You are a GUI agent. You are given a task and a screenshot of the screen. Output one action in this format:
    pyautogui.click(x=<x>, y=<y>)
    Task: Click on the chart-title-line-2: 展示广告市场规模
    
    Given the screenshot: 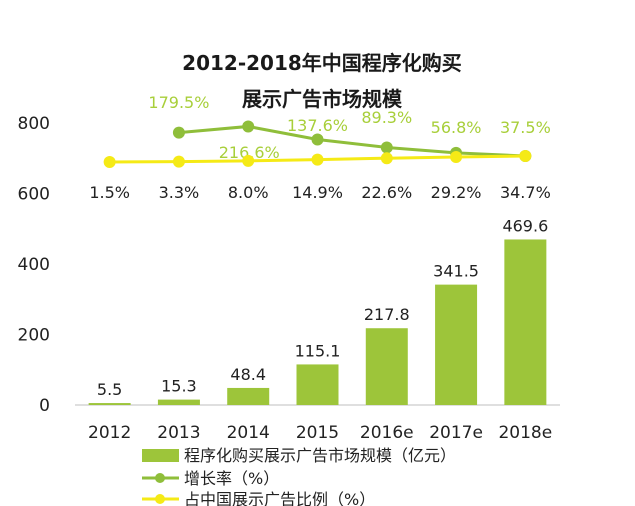 What is the action you would take?
    pyautogui.click(x=322, y=99)
    